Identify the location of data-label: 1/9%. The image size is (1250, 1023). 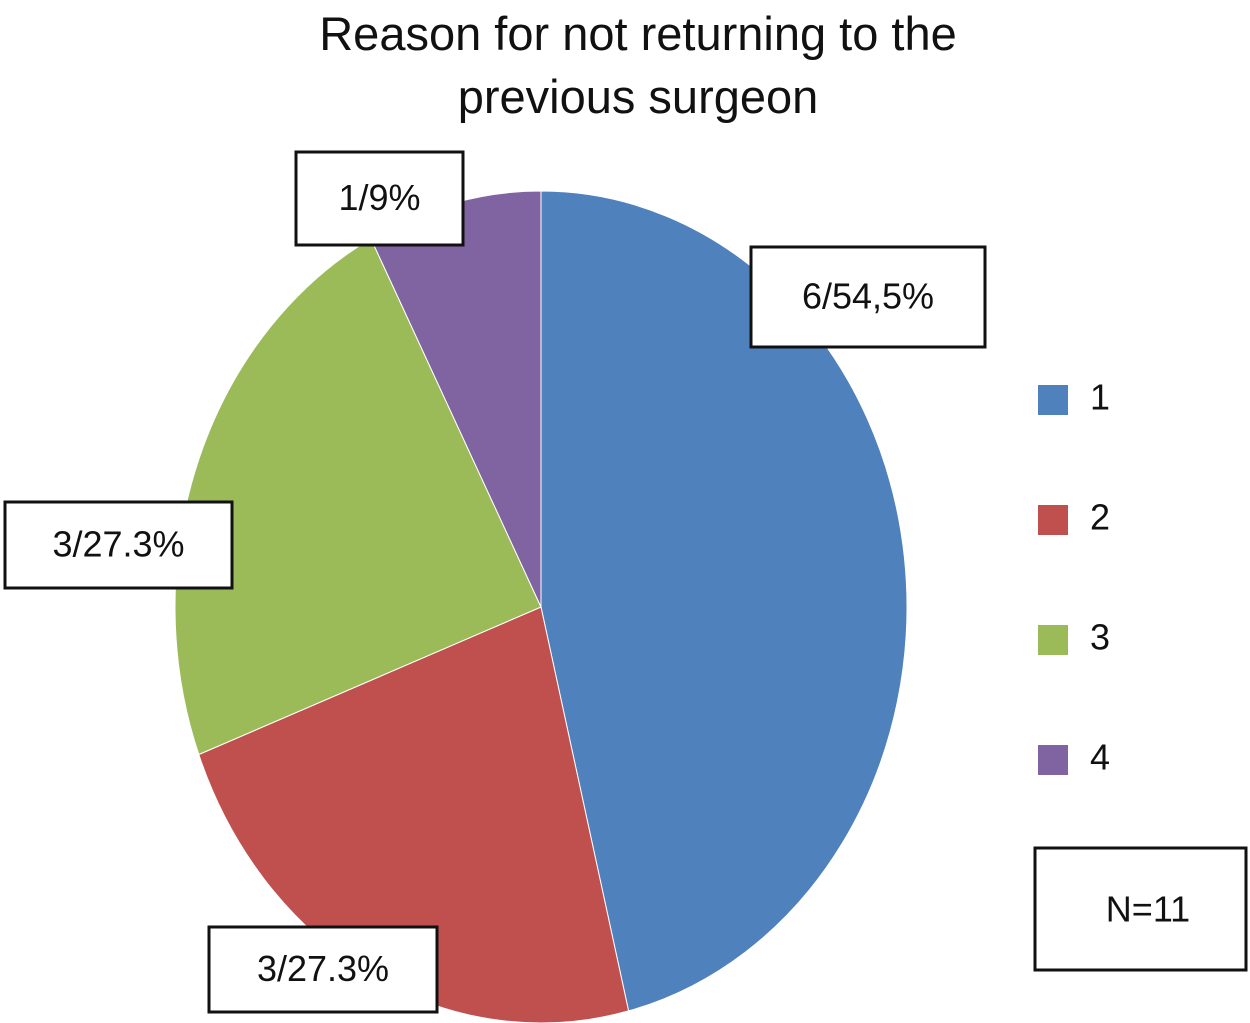
(379, 197).